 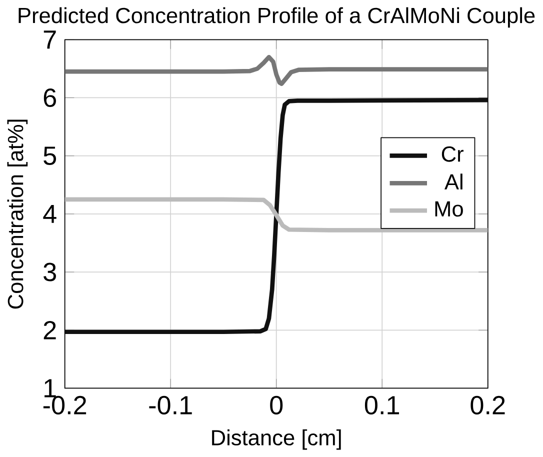 What do you see at coordinates (170, 405) in the screenshot?
I see `x-tick-label: -0.1` at bounding box center [170, 405].